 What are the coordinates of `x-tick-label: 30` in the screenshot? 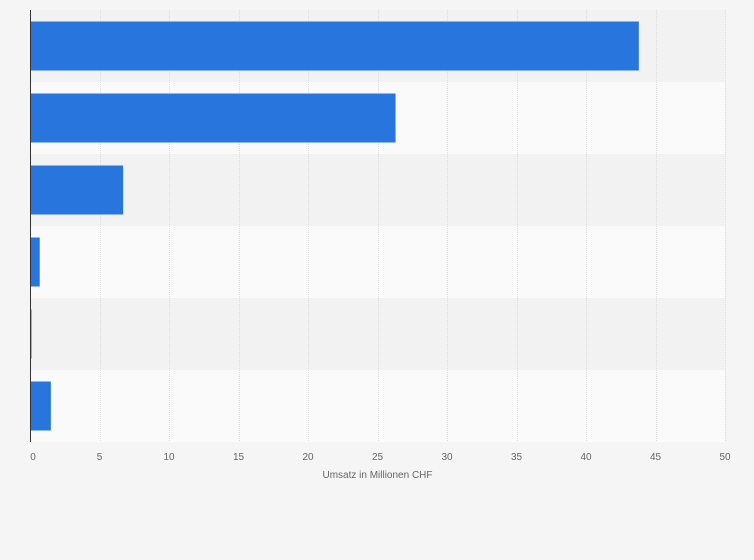 It's located at (447, 457).